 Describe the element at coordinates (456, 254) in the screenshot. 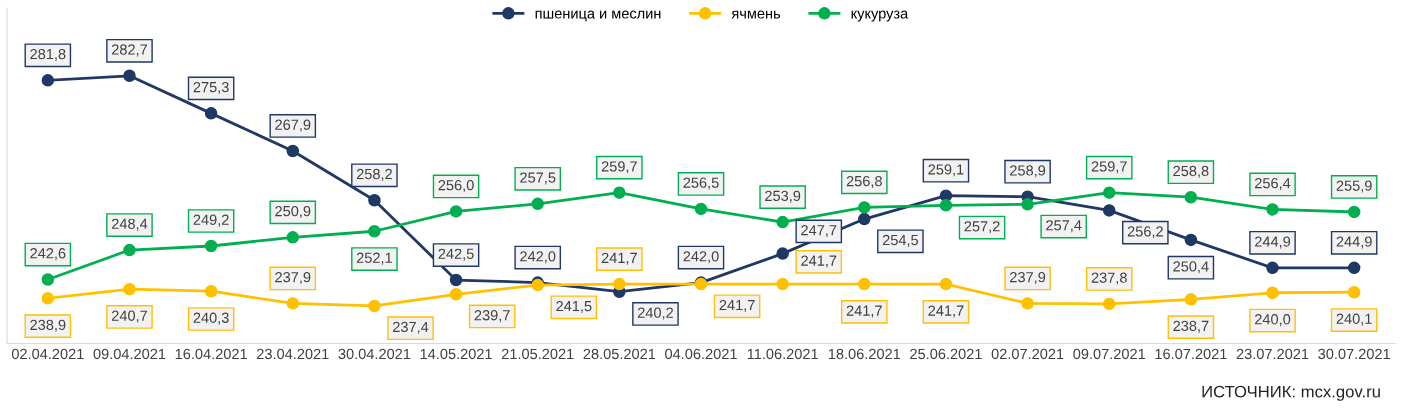

I see `data-label: 242,5` at that location.